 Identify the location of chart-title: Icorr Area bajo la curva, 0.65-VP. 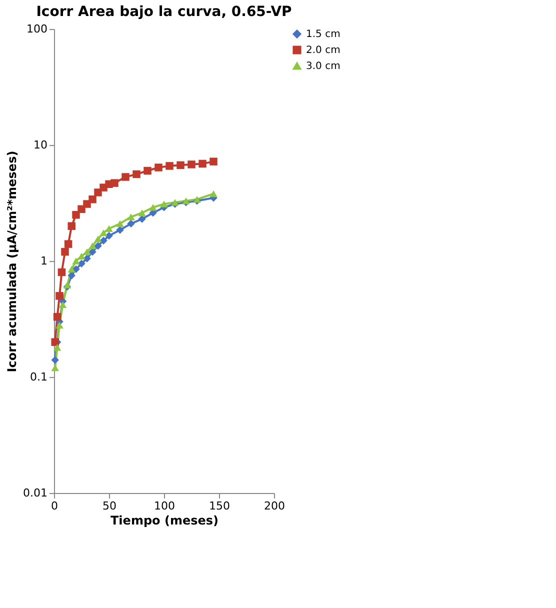
(164, 12).